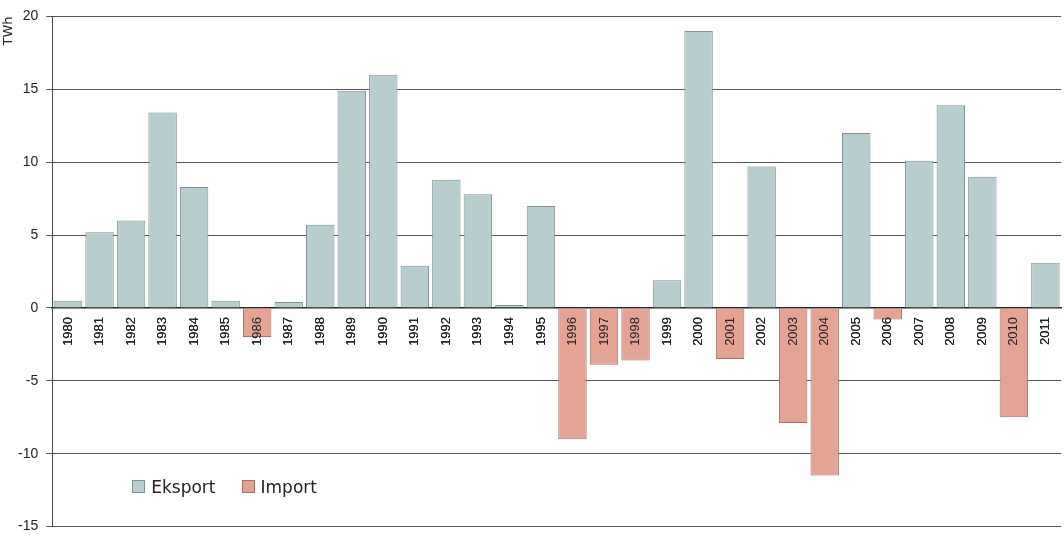  I want to click on x-tick-label: 2000, so click(698, 331).